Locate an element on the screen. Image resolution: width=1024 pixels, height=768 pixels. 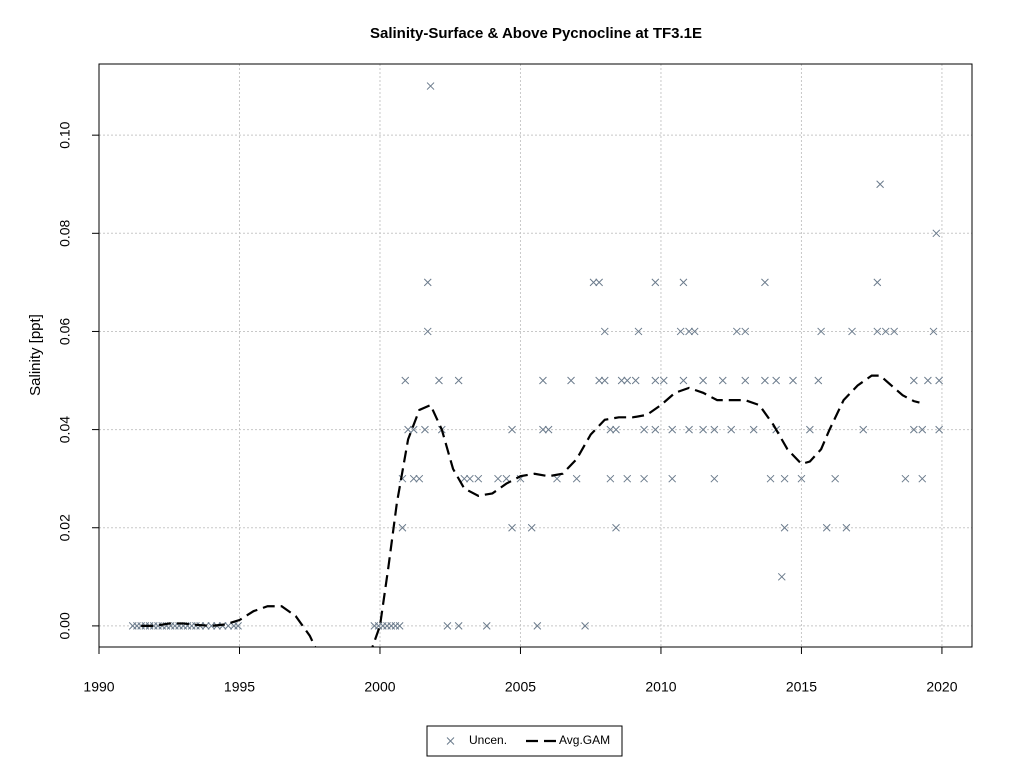
x-tick-label: 2010 is located at coordinates (660, 687).